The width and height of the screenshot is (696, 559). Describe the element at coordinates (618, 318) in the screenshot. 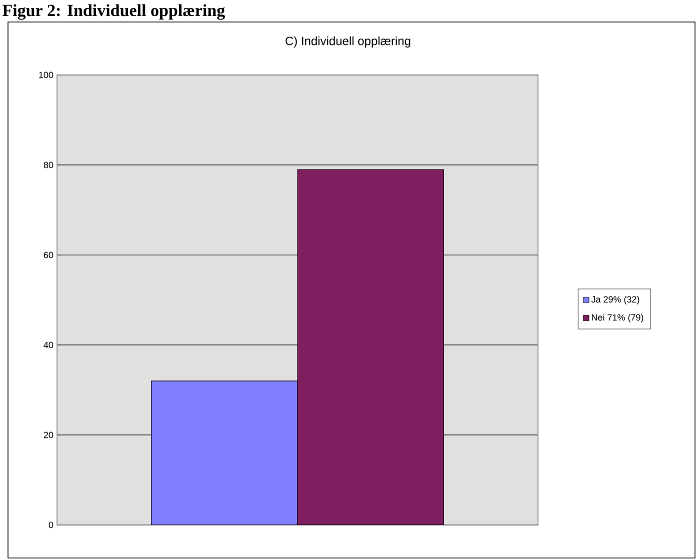

I see `legend-label: Nei 71% (79)` at that location.